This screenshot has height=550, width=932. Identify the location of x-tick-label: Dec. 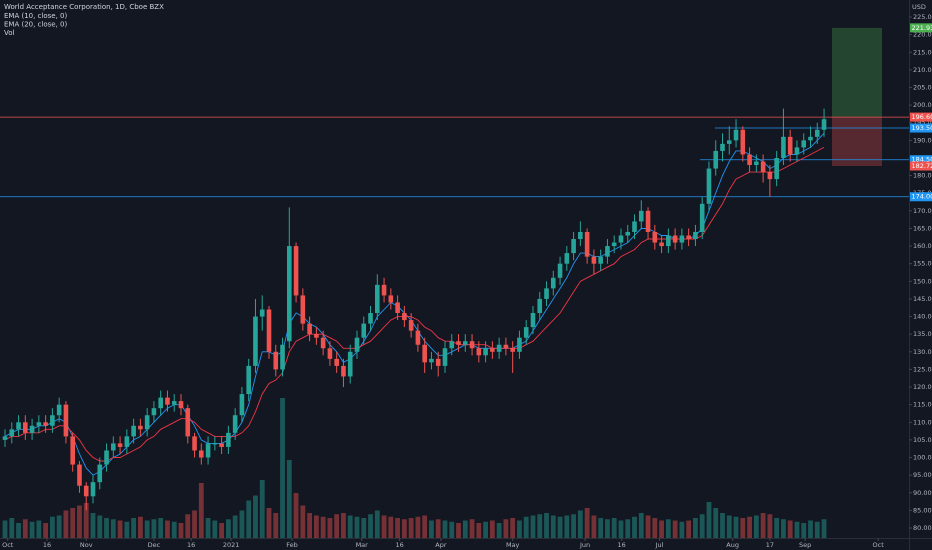
(154, 545).